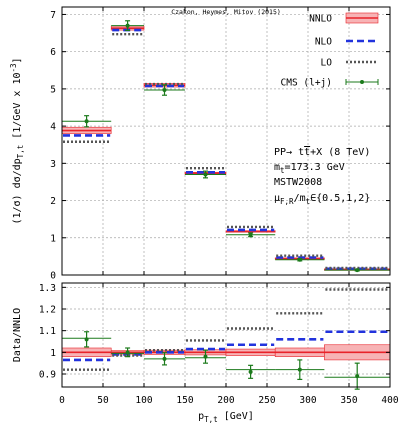  Describe the element at coordinates (53, 15) in the screenshot. I see `y-tick-label: 7` at that location.